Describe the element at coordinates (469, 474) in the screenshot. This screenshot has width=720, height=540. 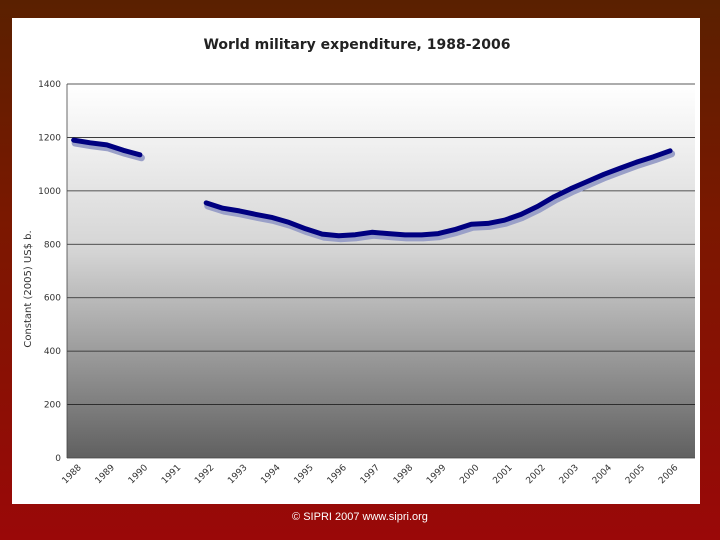
I see `x-tick-label: 2000` at that location.